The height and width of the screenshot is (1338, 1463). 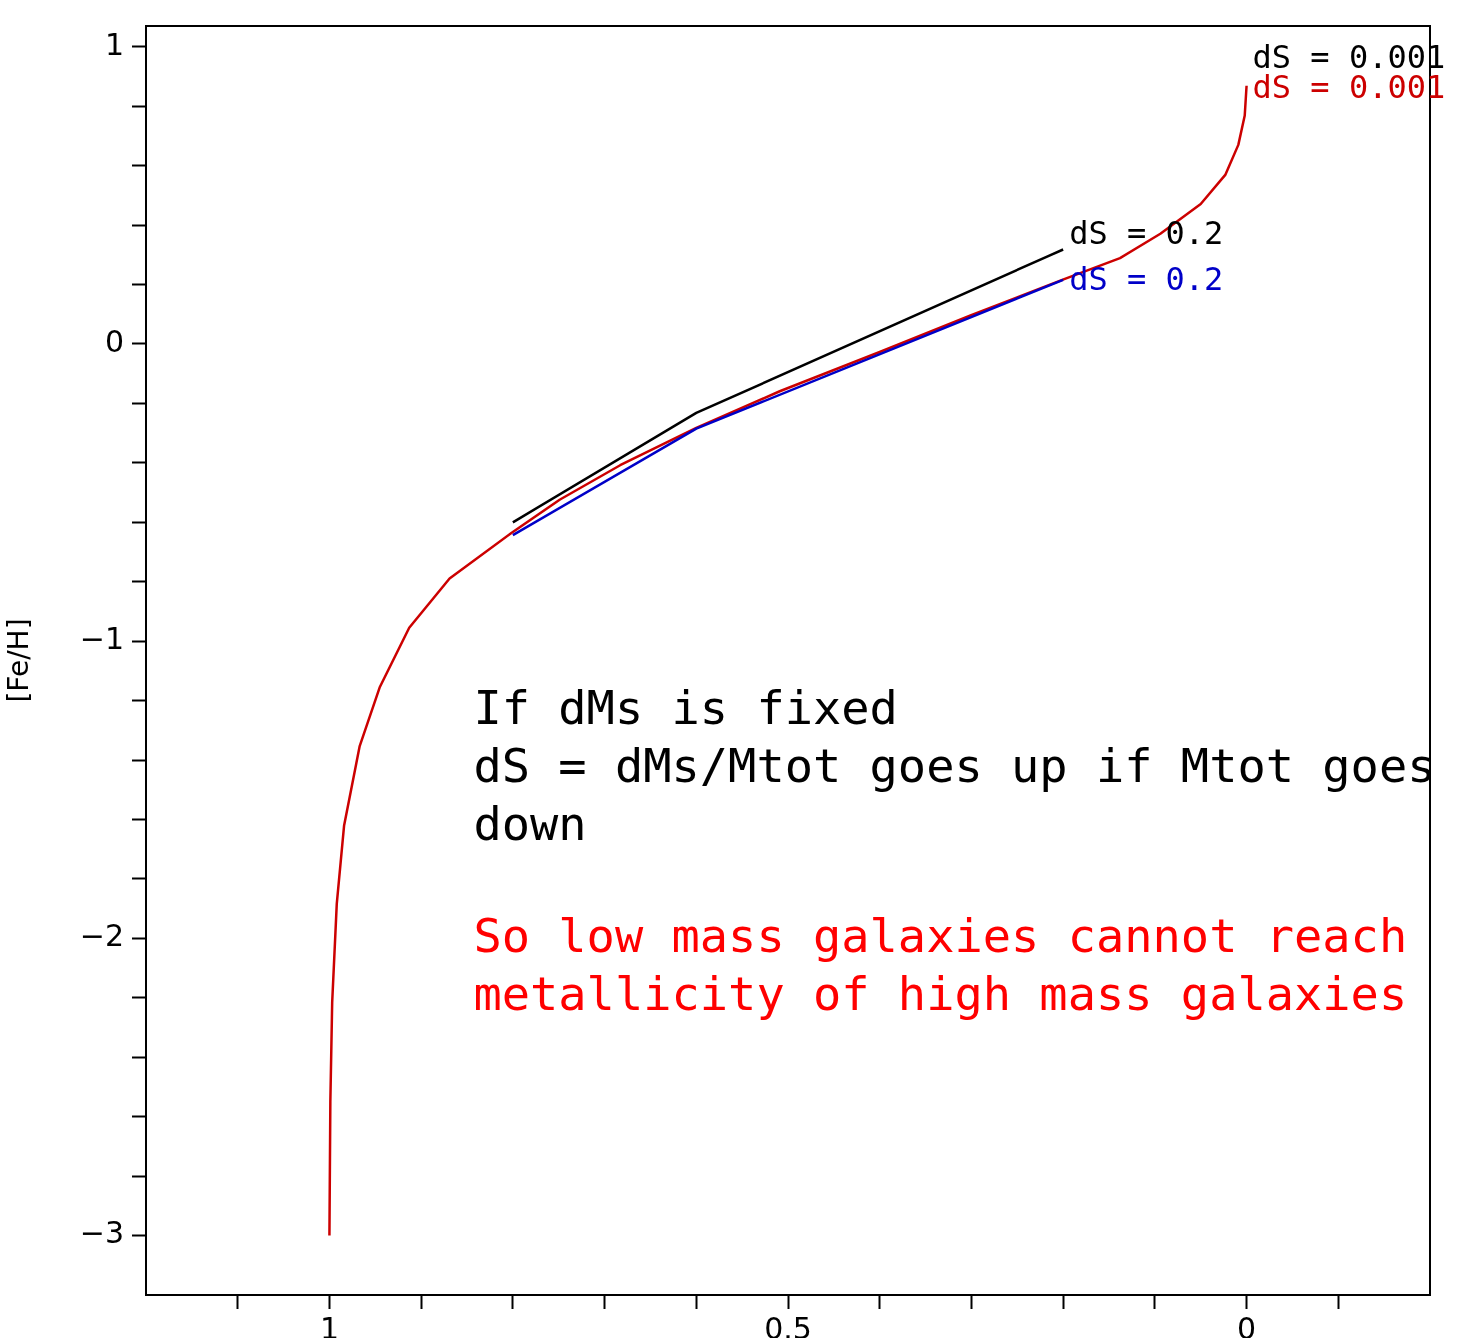 What do you see at coordinates (19, 660) in the screenshot?
I see `y-axis-title: [Fe/H]` at bounding box center [19, 660].